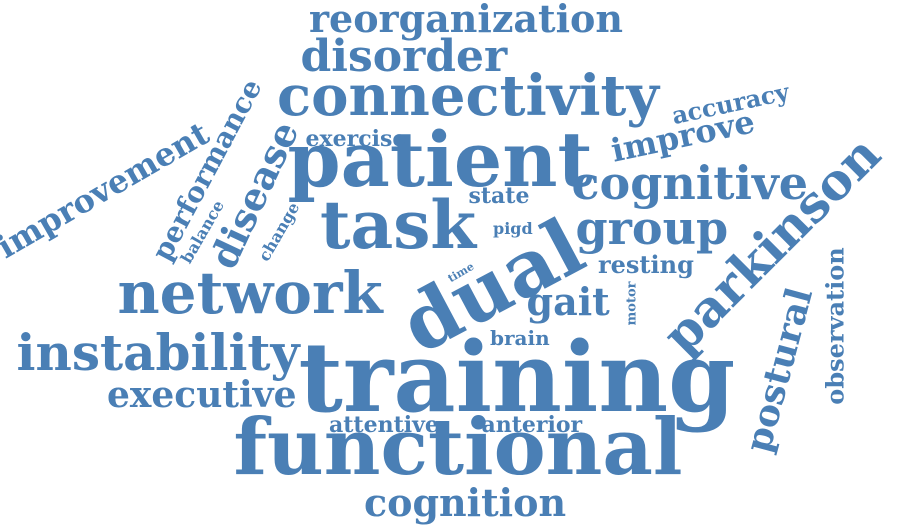  What do you see at coordinates (458, 447) in the screenshot?
I see `word-functional: functional` at bounding box center [458, 447].